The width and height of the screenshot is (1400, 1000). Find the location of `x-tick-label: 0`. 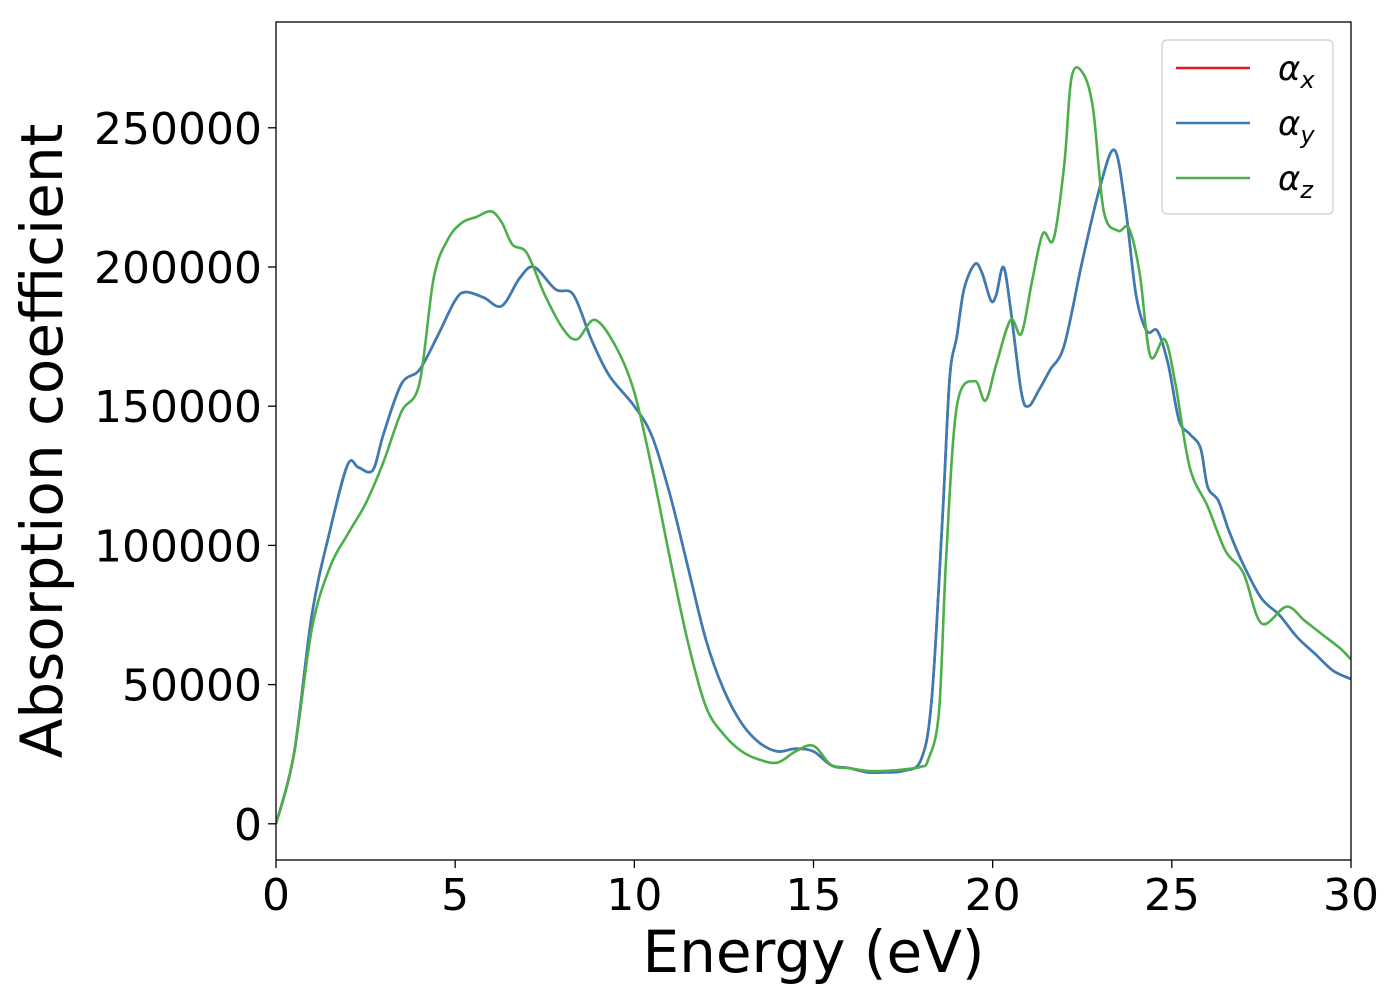

x-tick-label: 0 is located at coordinates (276, 895).